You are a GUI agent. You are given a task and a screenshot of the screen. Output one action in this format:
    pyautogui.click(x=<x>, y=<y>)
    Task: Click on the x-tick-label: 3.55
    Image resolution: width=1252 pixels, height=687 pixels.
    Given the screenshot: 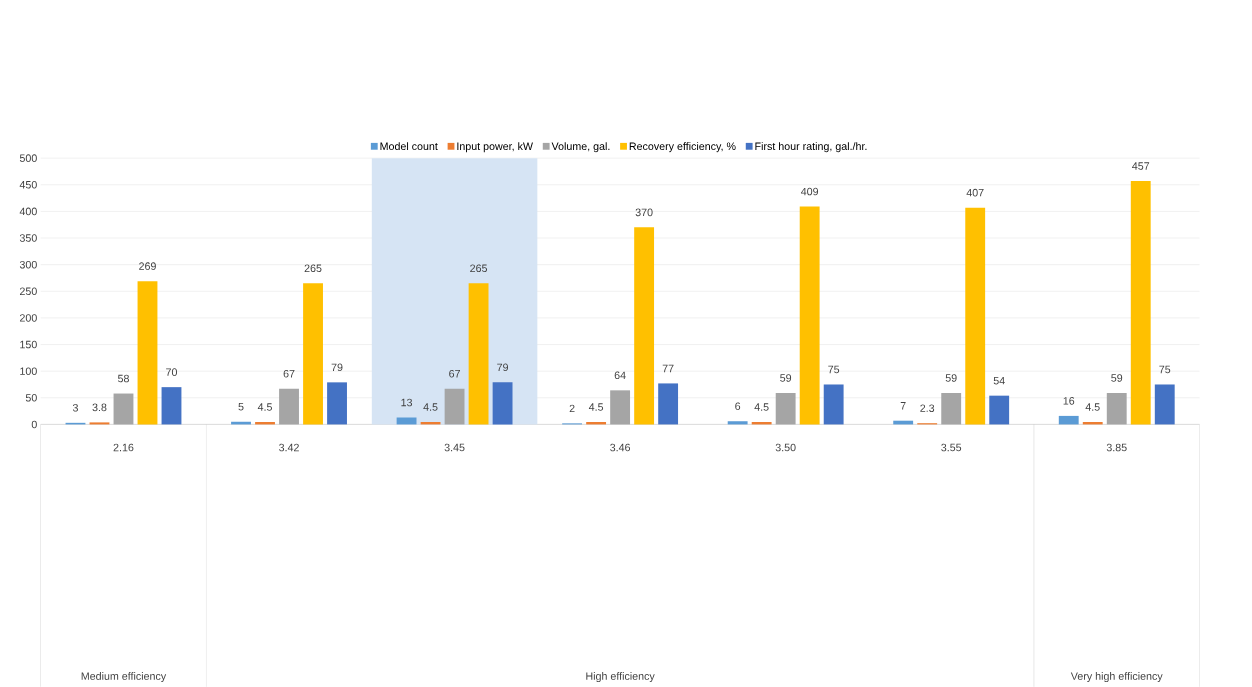 What is the action you would take?
    pyautogui.click(x=951, y=447)
    